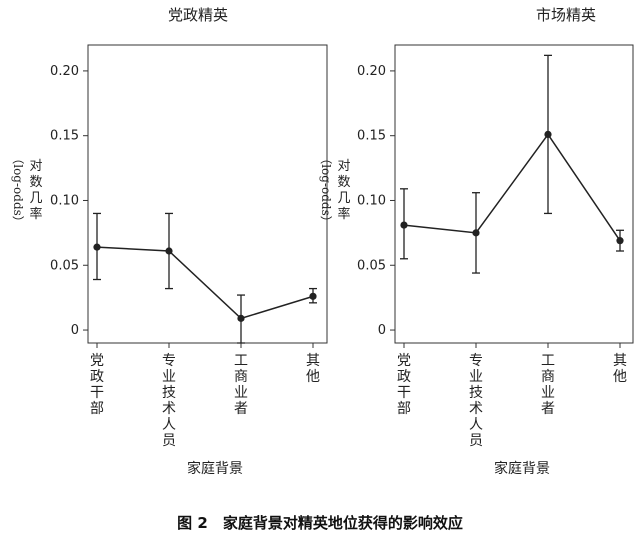 The width and height of the screenshot is (640, 539). I want to click on panel-title: 市场精英, so click(566, 15).